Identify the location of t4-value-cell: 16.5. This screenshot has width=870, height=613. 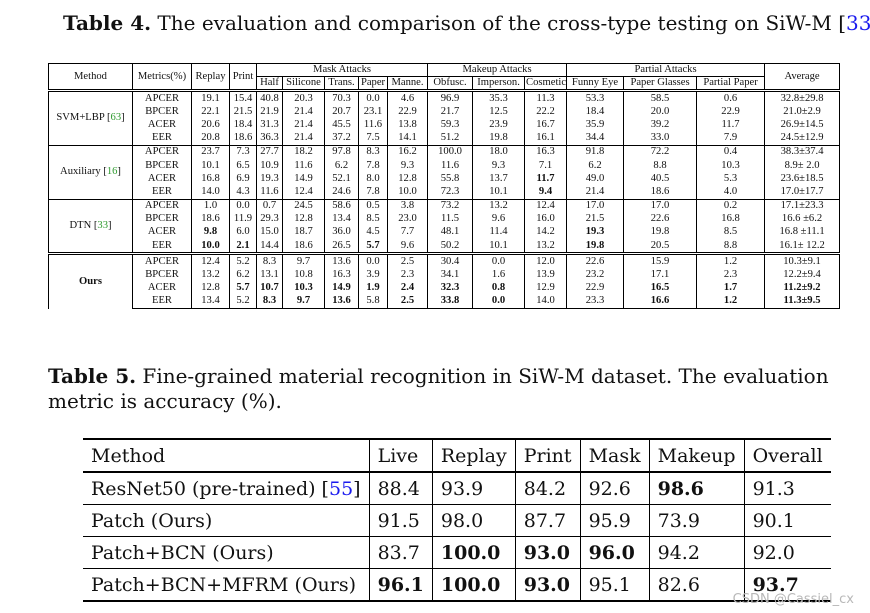
(660, 288).